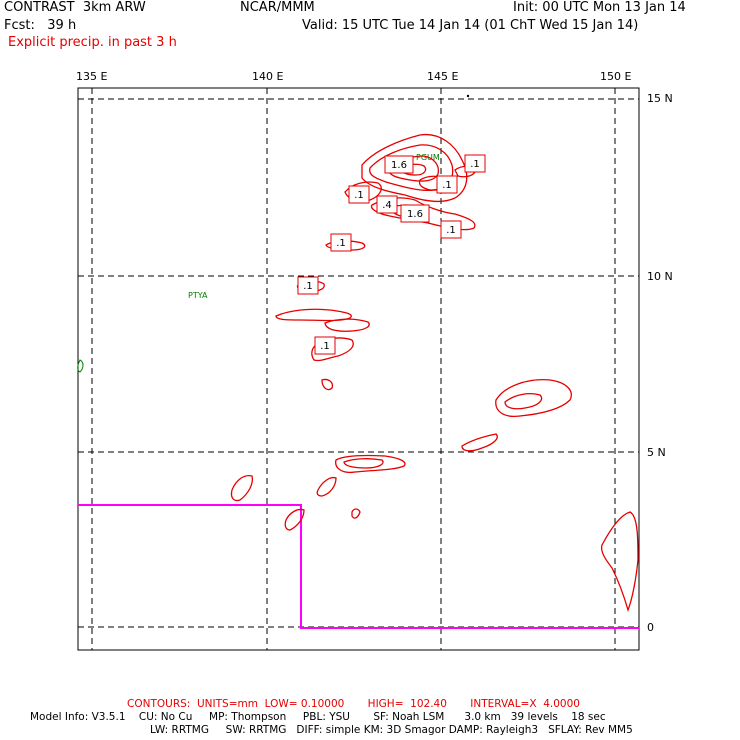 The image size is (740, 740). Describe the element at coordinates (660, 276) in the screenshot. I see `lat-label-10n: 10 N` at that location.